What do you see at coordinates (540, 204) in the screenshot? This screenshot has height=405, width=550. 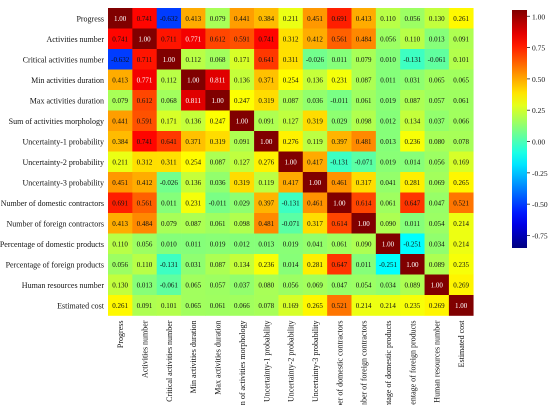 I see `colorbar-tick-label: -0.50` at bounding box center [540, 204].